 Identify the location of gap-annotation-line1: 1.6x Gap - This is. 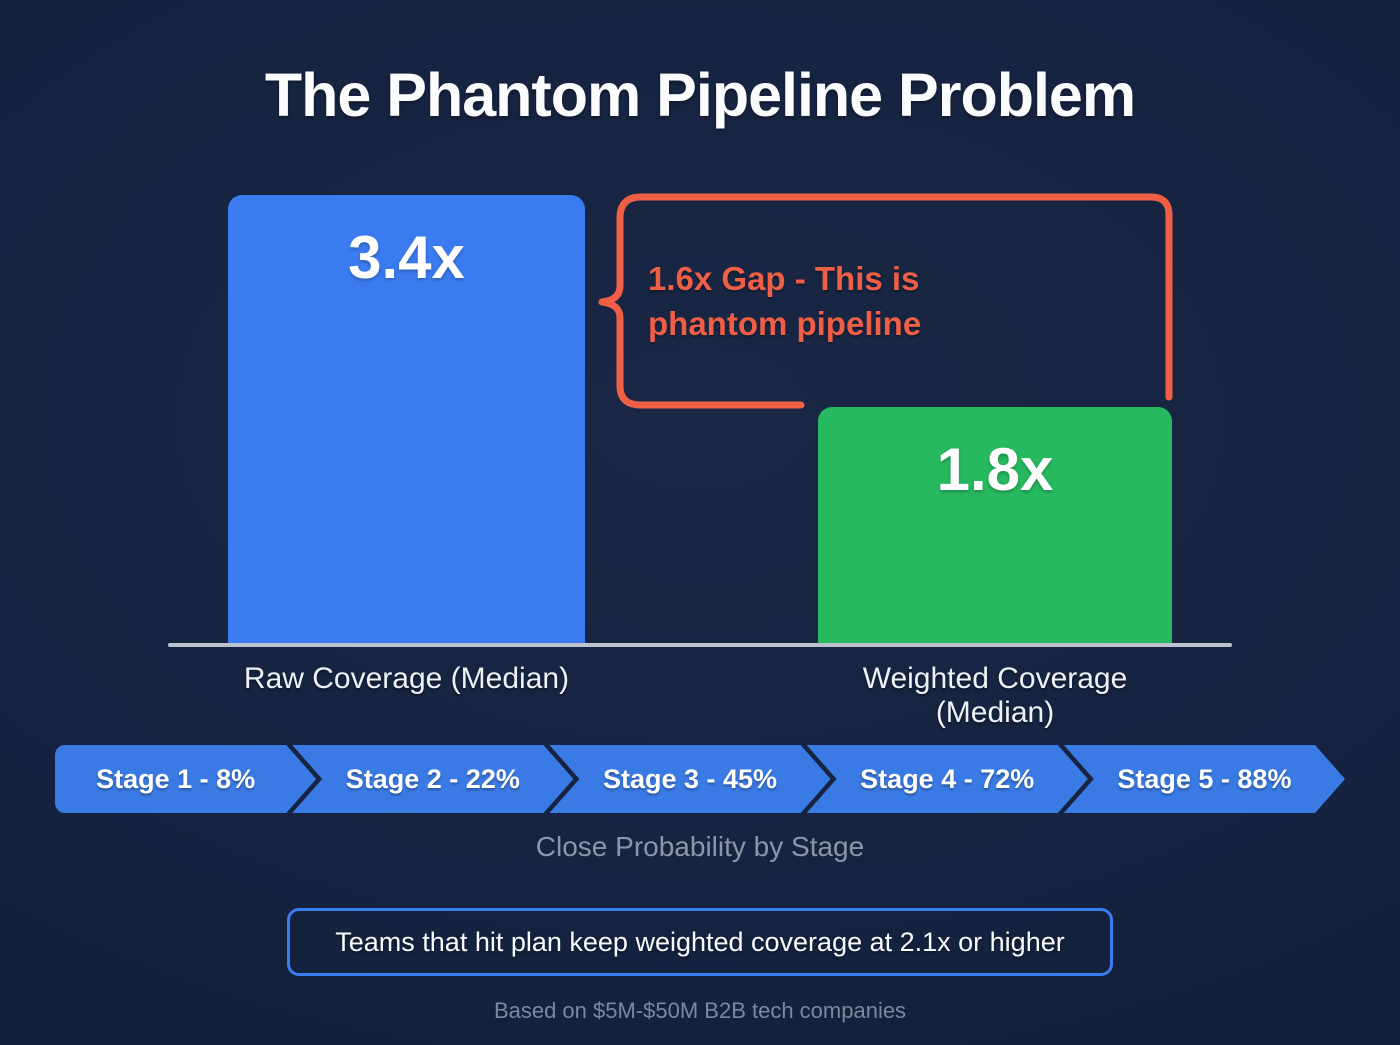
(784, 278).